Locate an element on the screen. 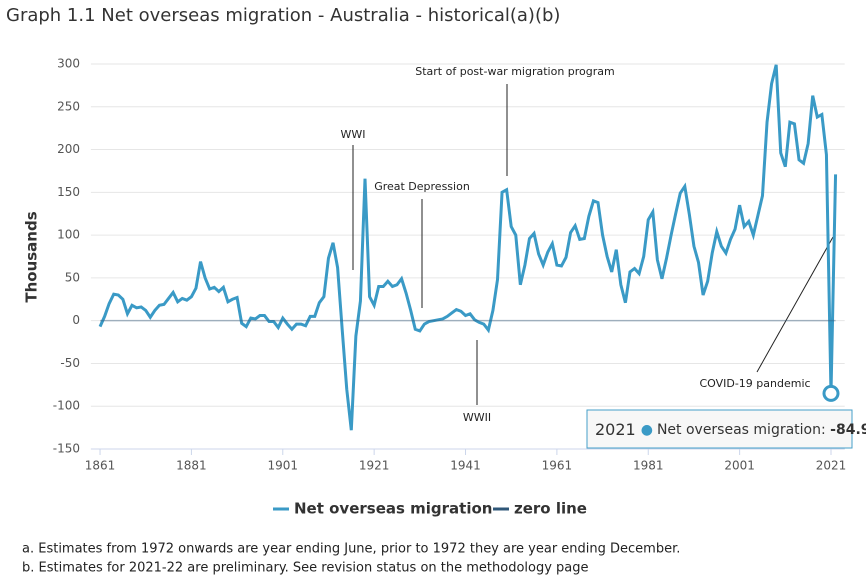 This screenshot has width=866, height=587. tooltip-value: -84.94 is located at coordinates (848, 430).